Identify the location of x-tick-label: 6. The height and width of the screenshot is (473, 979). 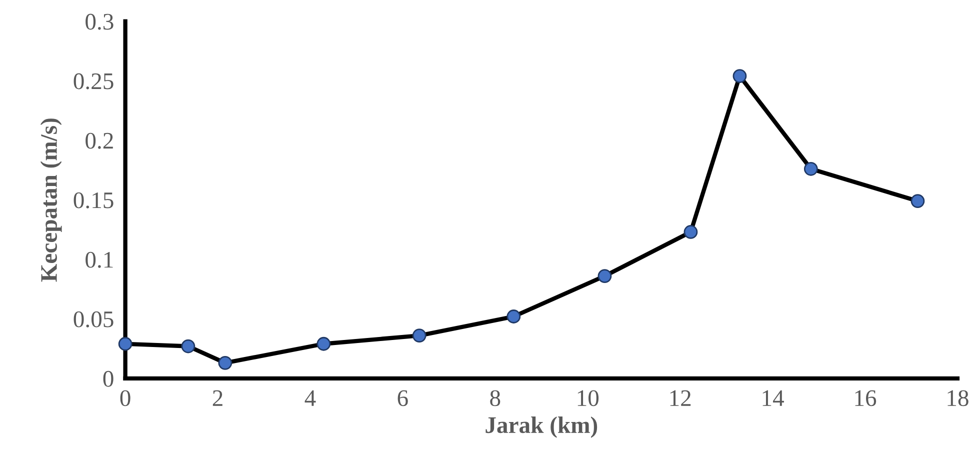
(403, 398).